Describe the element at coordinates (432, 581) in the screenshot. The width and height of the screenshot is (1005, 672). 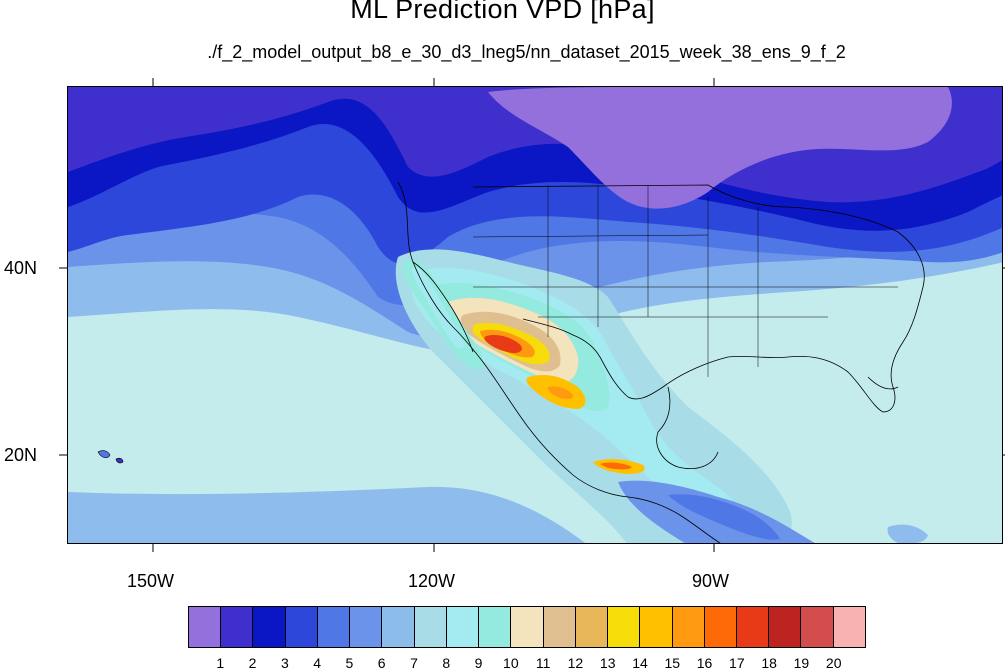
I see `lon-label-120w: 120W` at that location.